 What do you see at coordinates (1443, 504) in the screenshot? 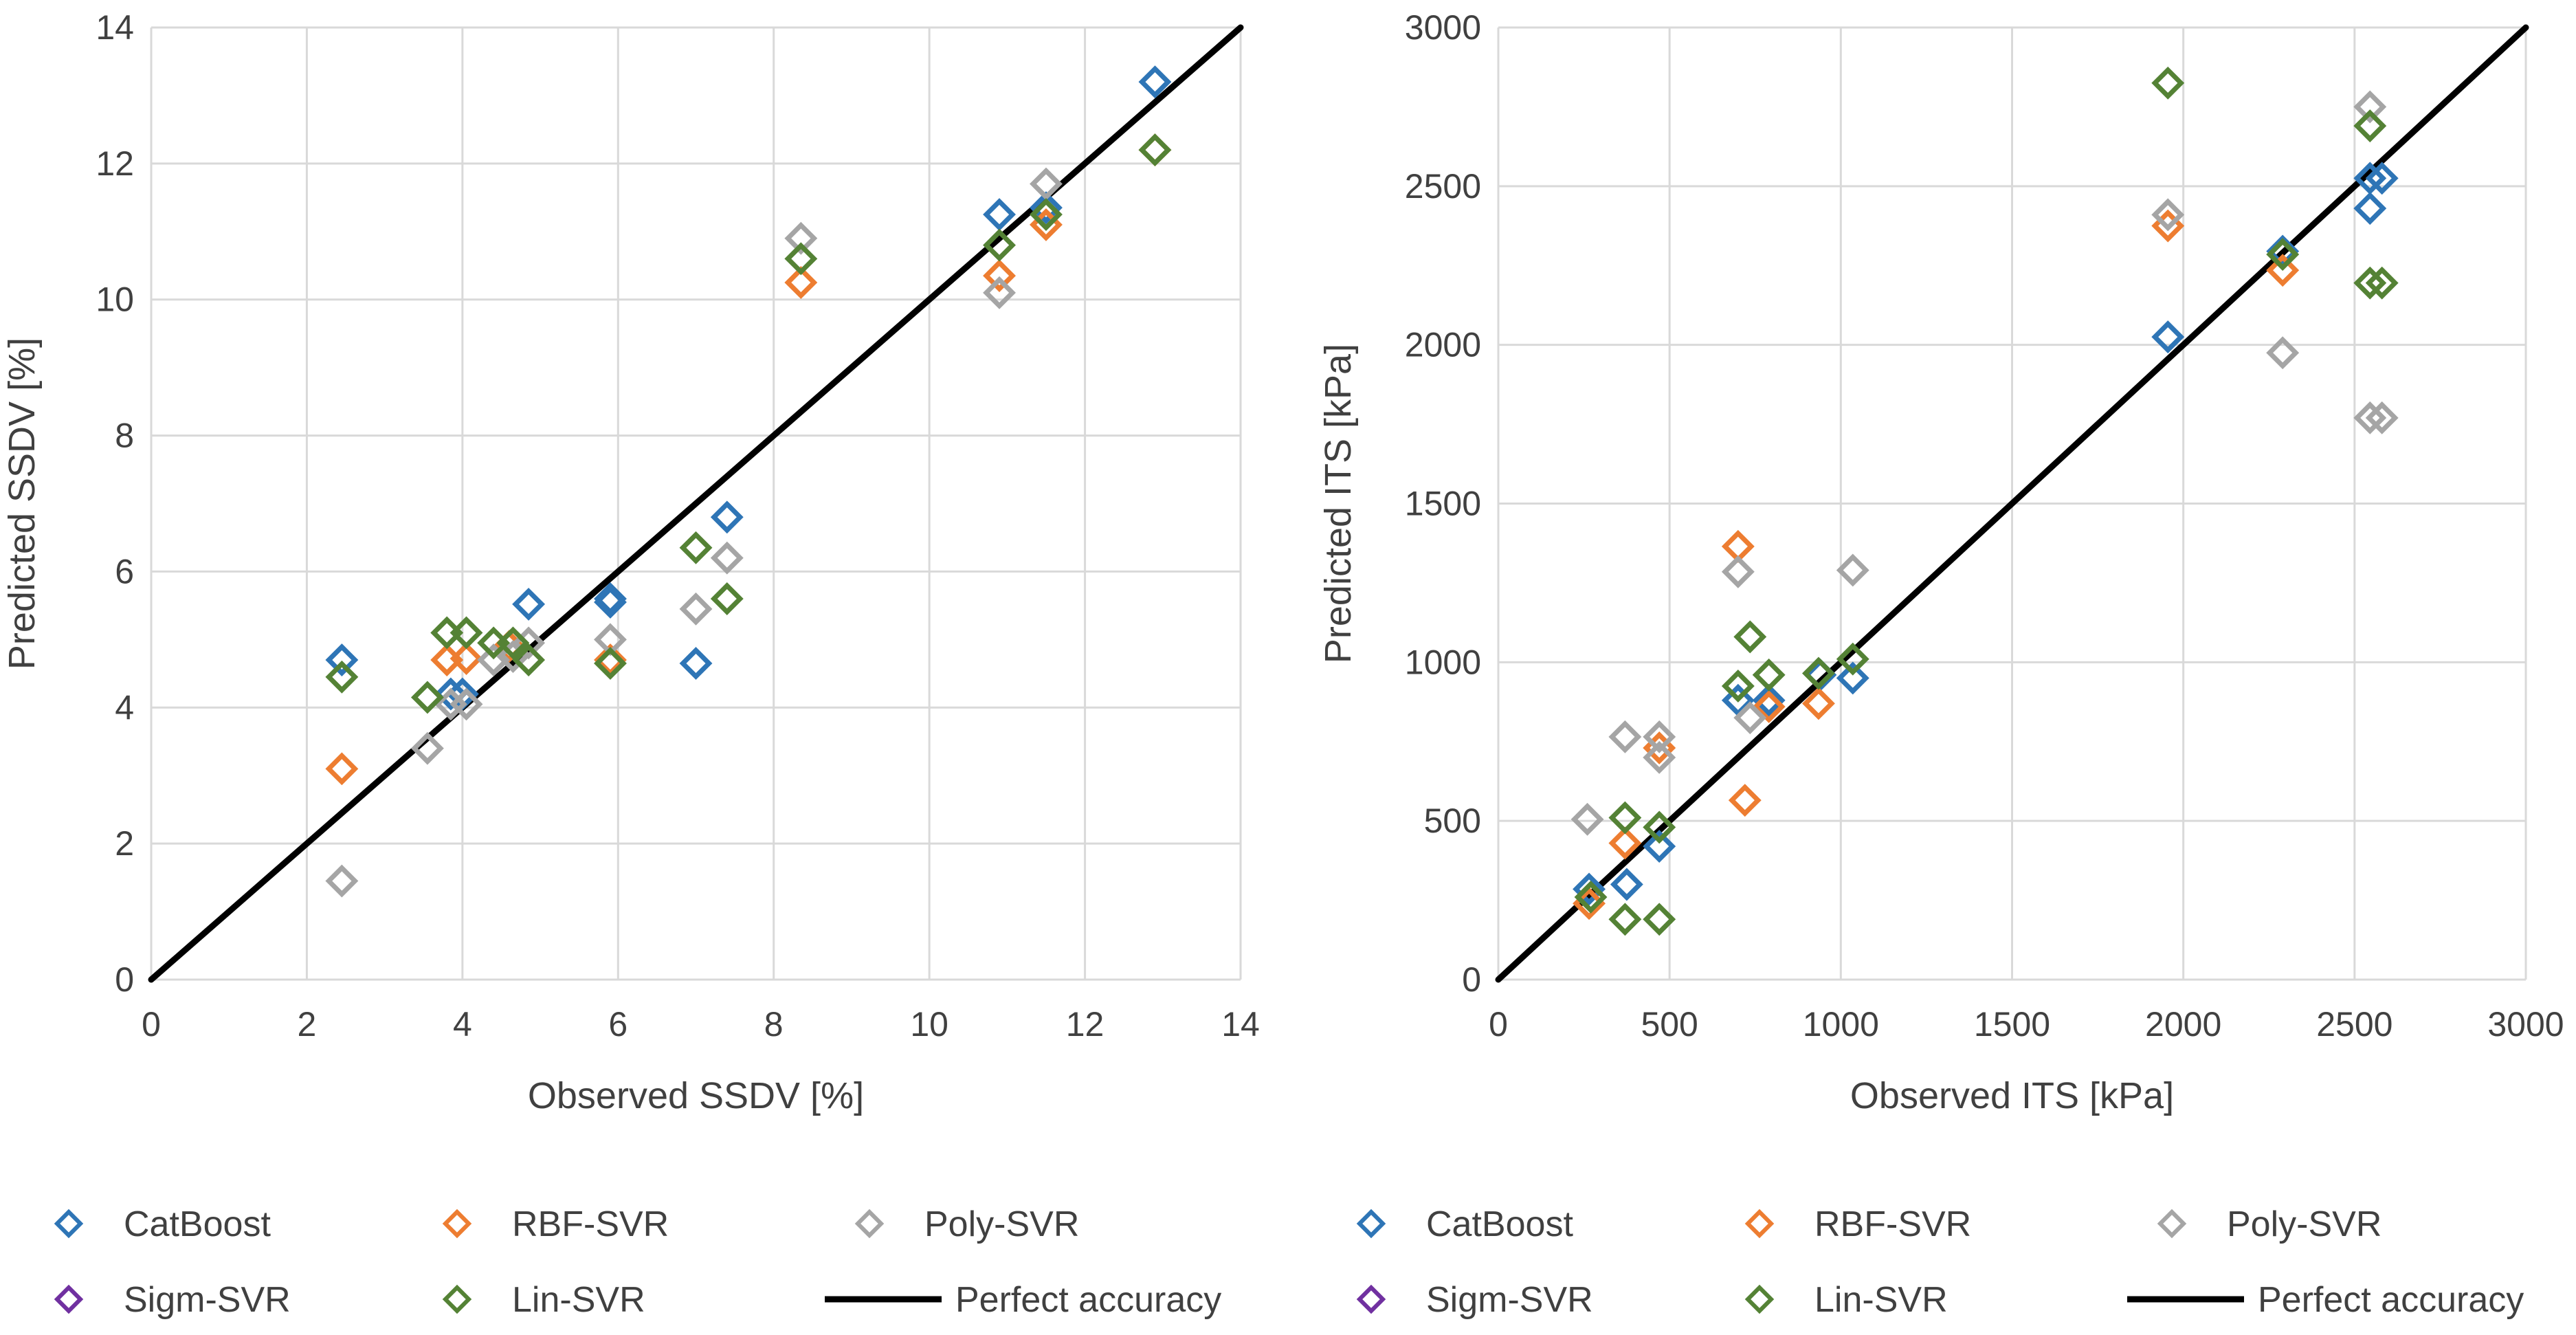
I see `y-tick-label: 1500` at bounding box center [1443, 504].